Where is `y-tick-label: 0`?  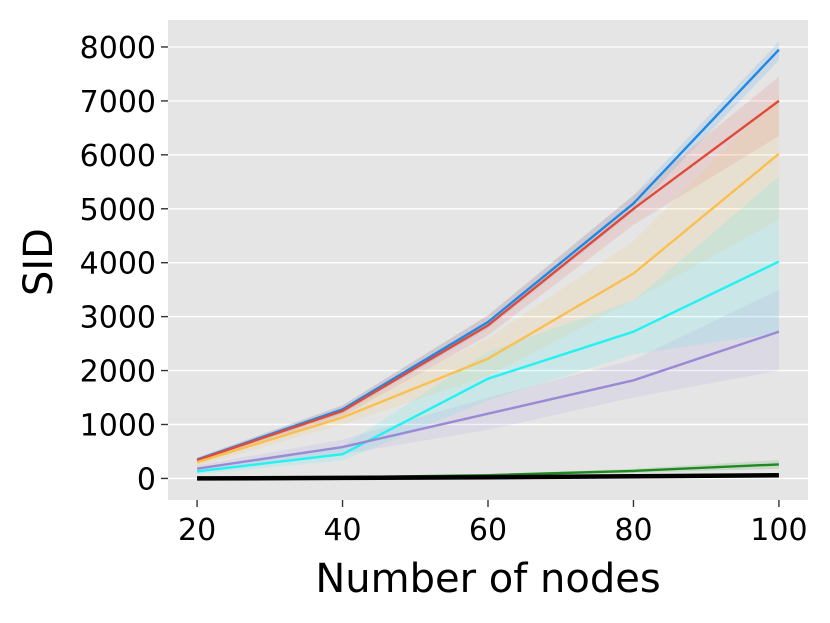
y-tick-label: 0 is located at coordinates (146, 479).